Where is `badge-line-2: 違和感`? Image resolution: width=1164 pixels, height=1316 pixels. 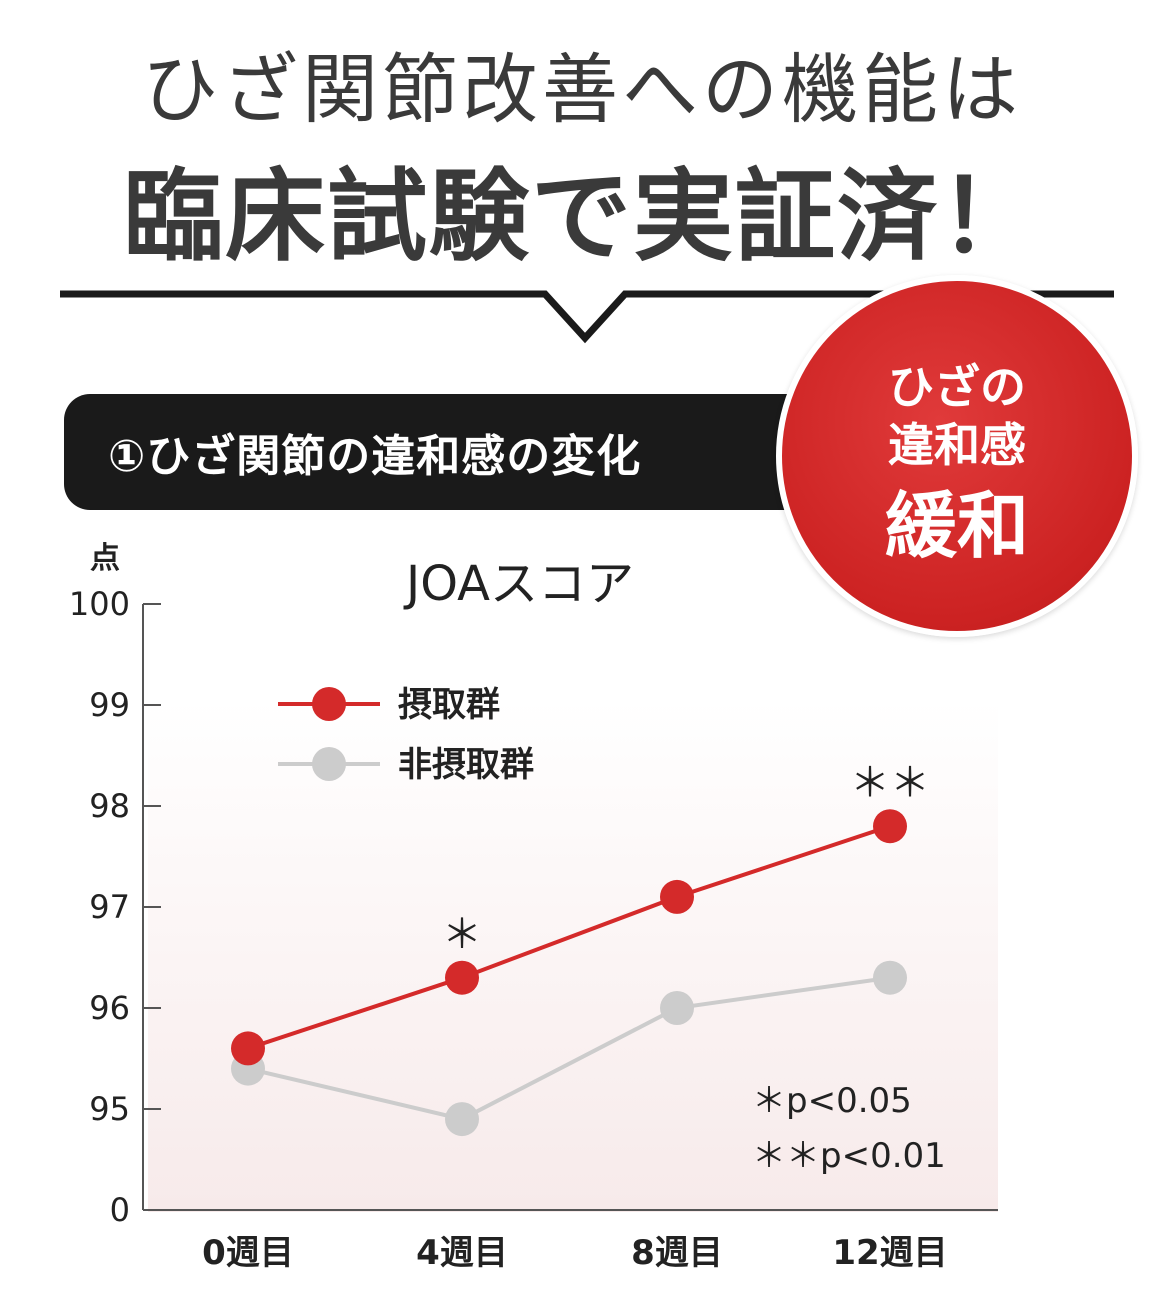 badge-line-2: 違和感 is located at coordinates (957, 445).